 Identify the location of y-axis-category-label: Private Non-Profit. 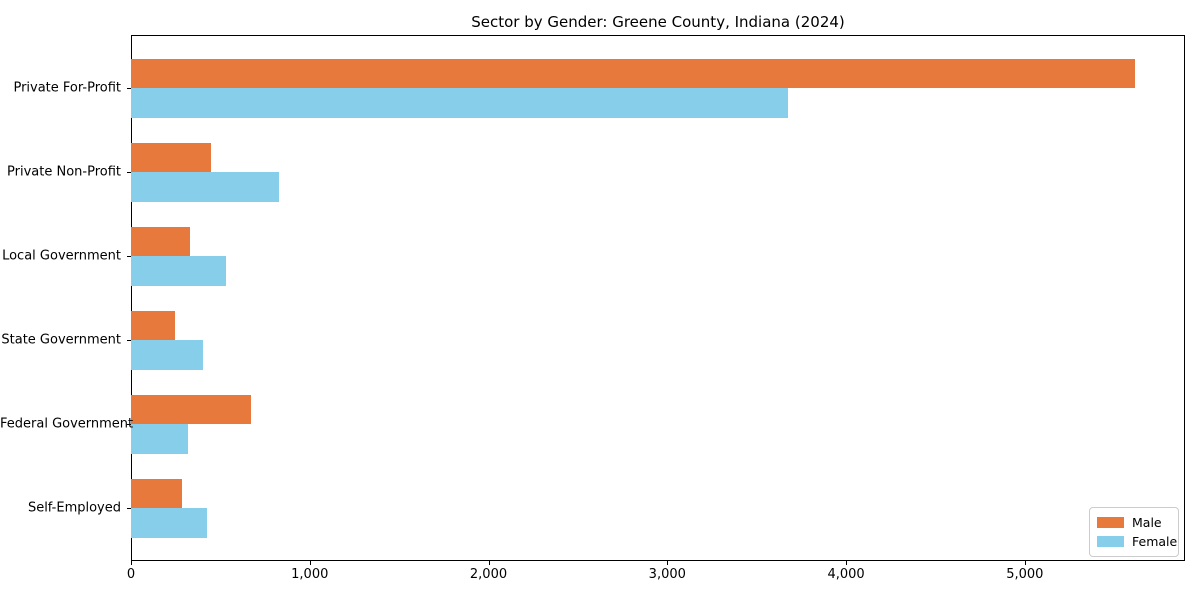
(64, 172).